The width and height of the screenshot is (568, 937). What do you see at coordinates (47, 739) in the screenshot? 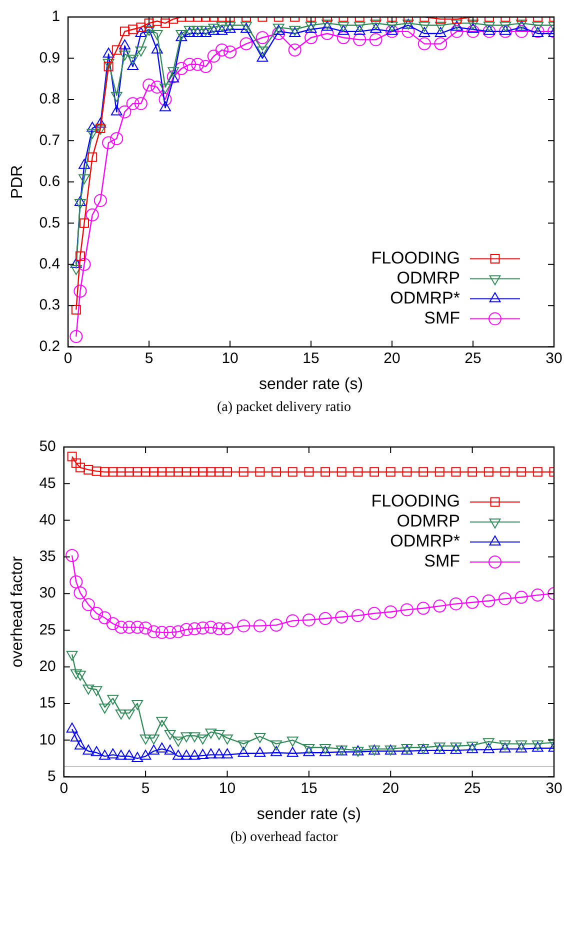
I see `y-tick-label: 10` at bounding box center [47, 739].